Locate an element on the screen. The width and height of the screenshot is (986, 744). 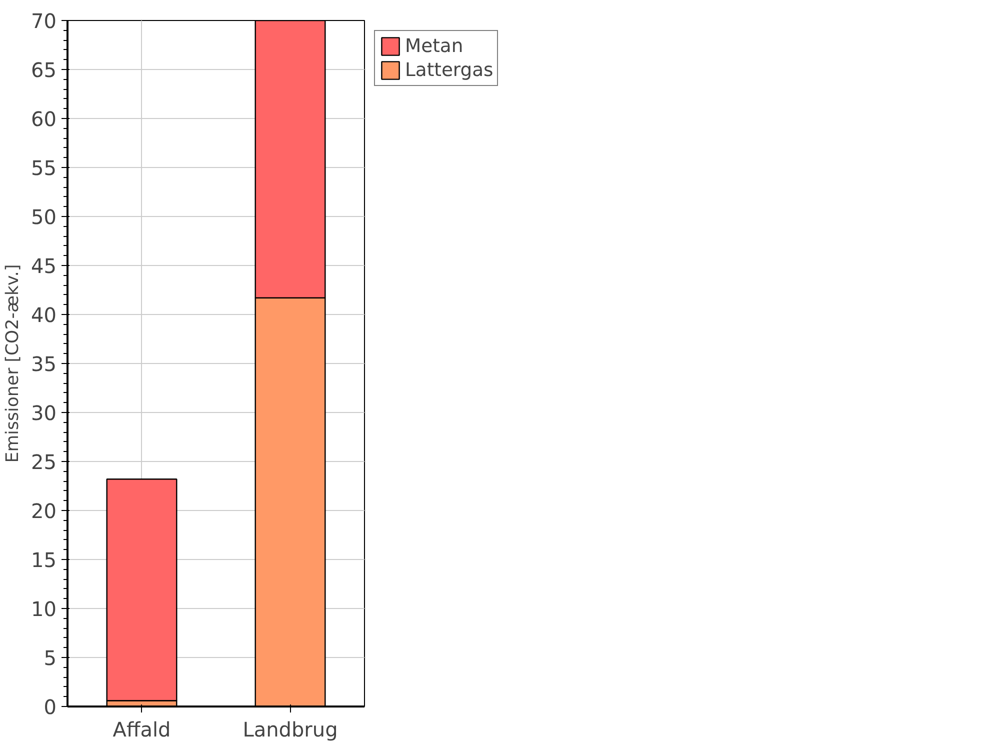
y-tick-label: 20 is located at coordinates (44, 511).